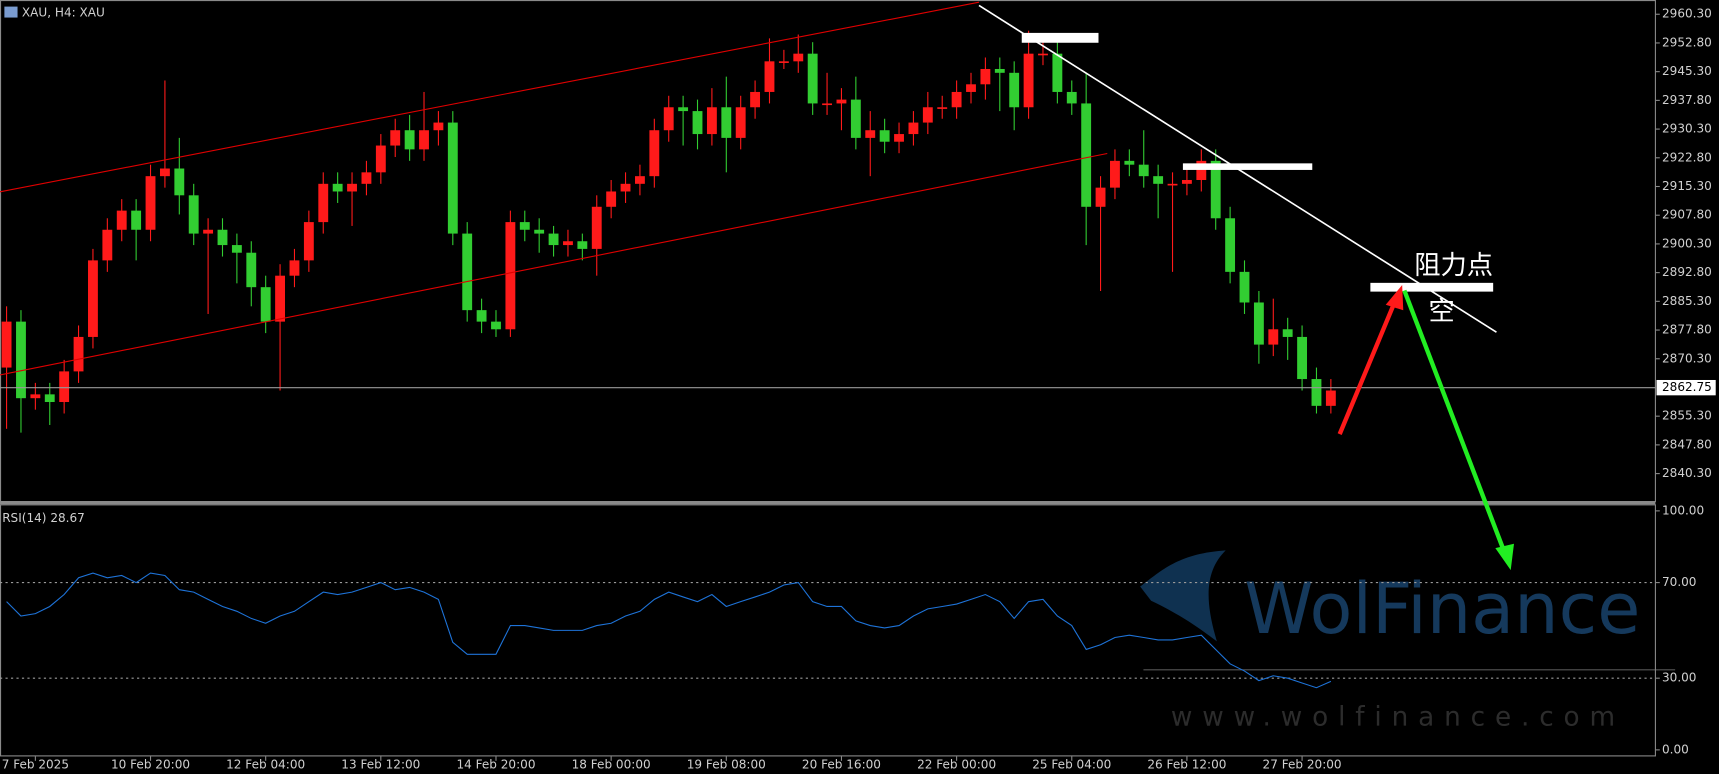 The image size is (1719, 774). I want to click on up-arrow, so click(1367, 368).